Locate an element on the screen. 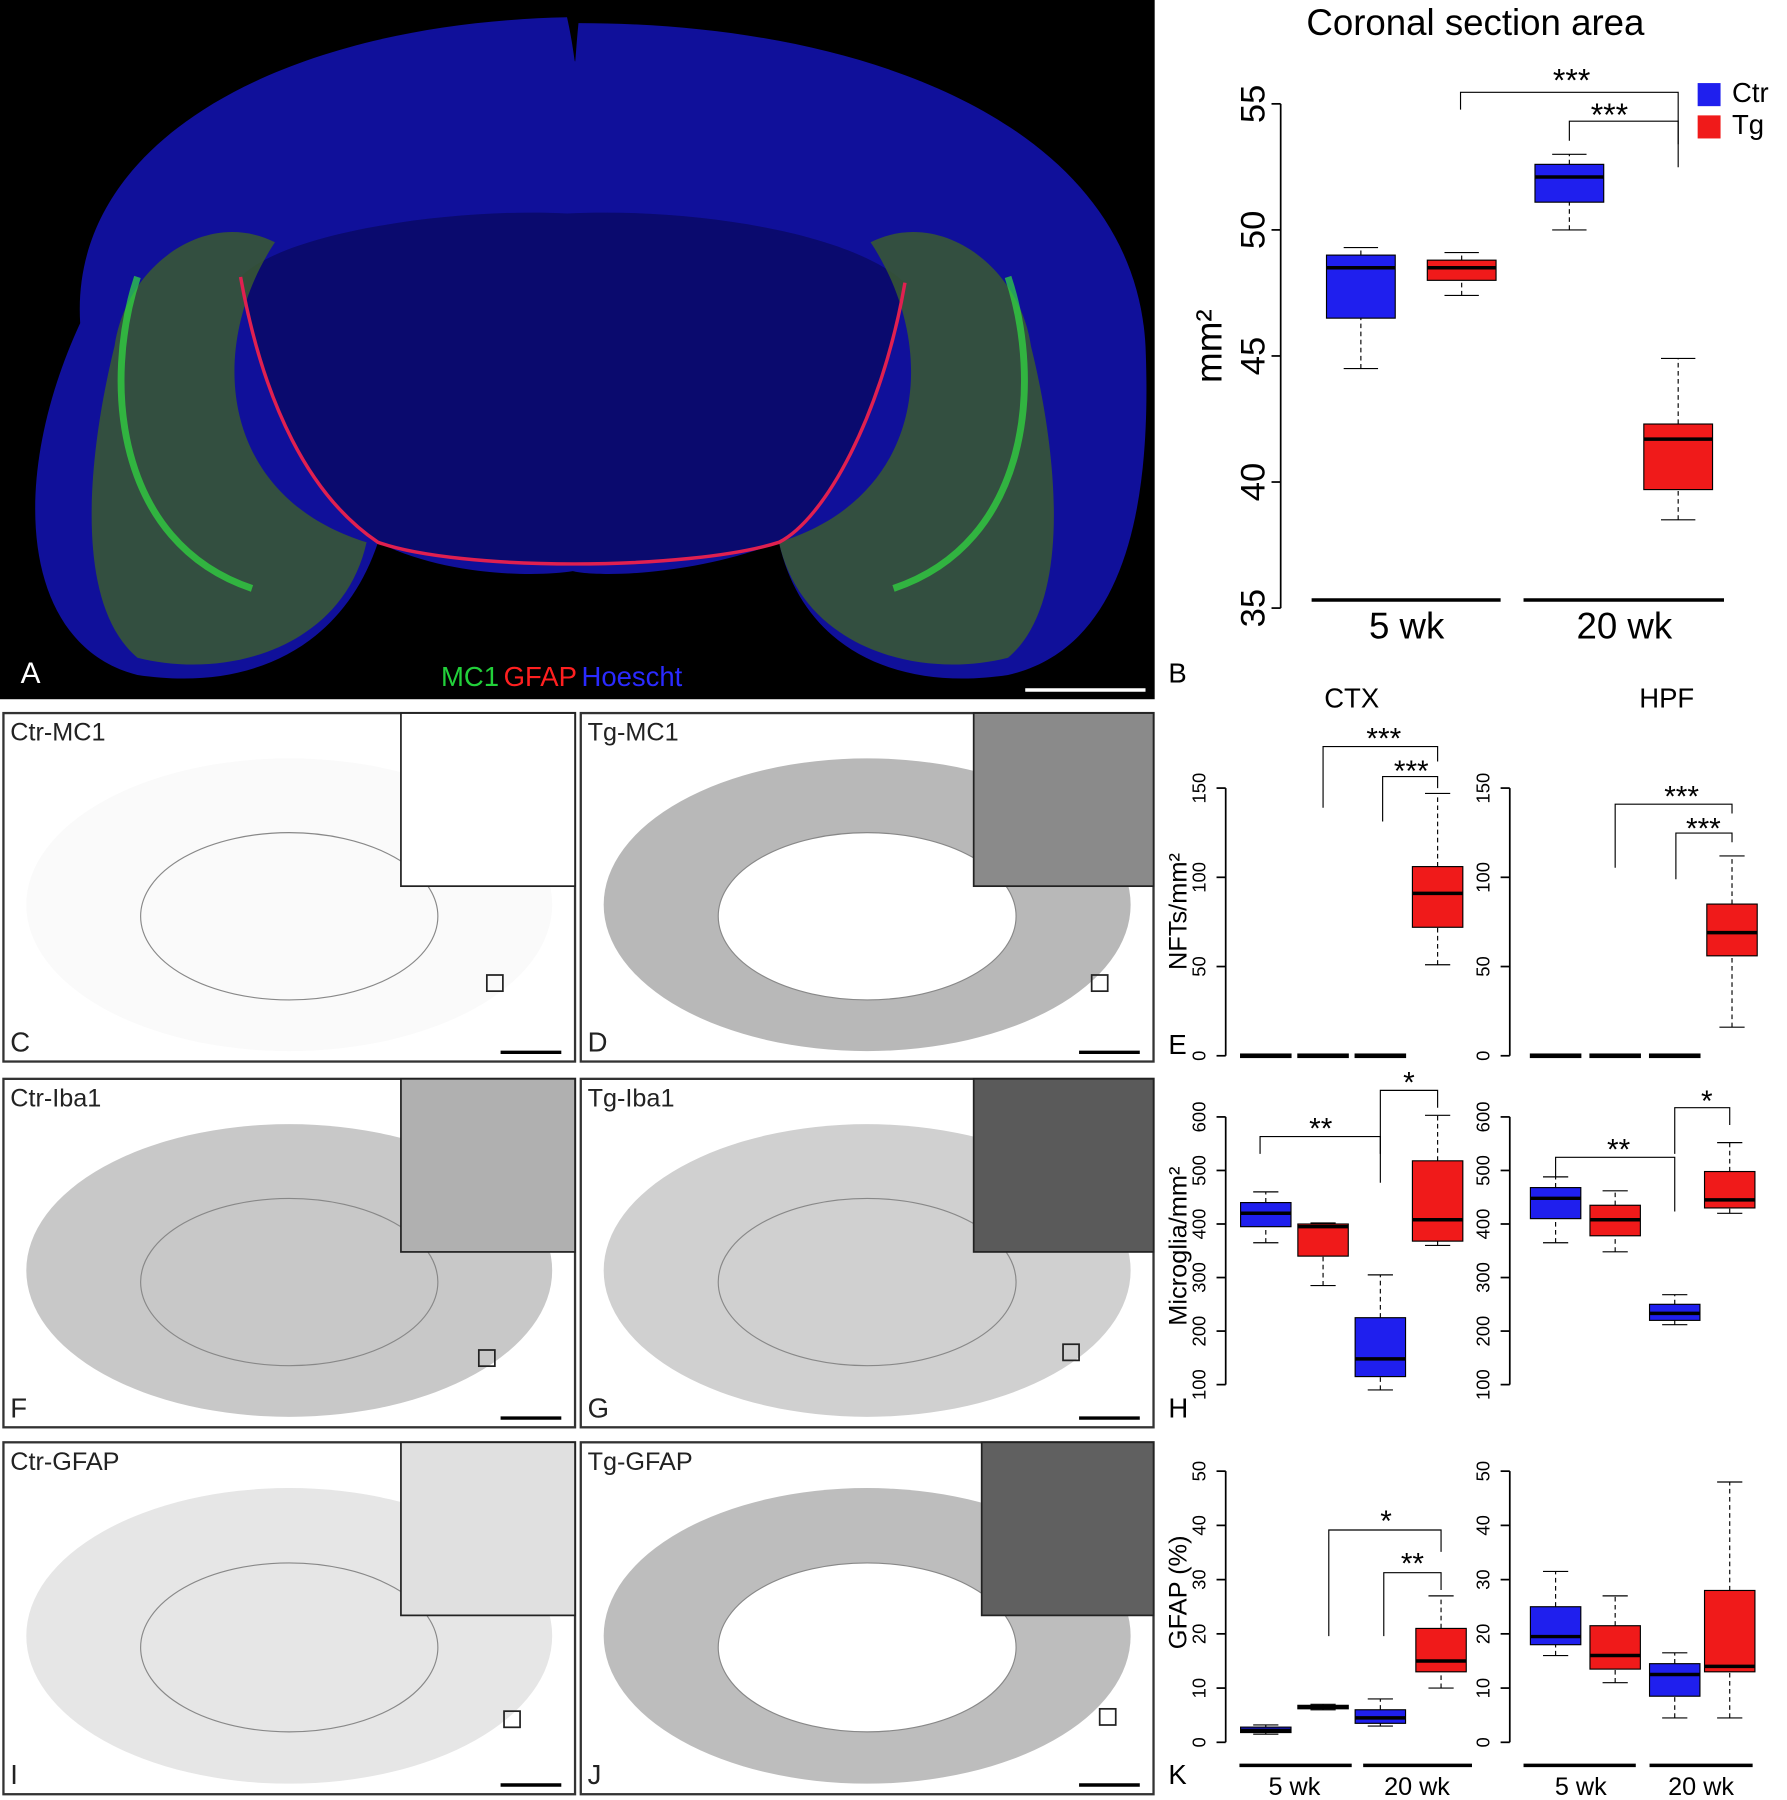 This screenshot has height=1800, width=1787. image-label: Tg-MC1 is located at coordinates (633, 732).